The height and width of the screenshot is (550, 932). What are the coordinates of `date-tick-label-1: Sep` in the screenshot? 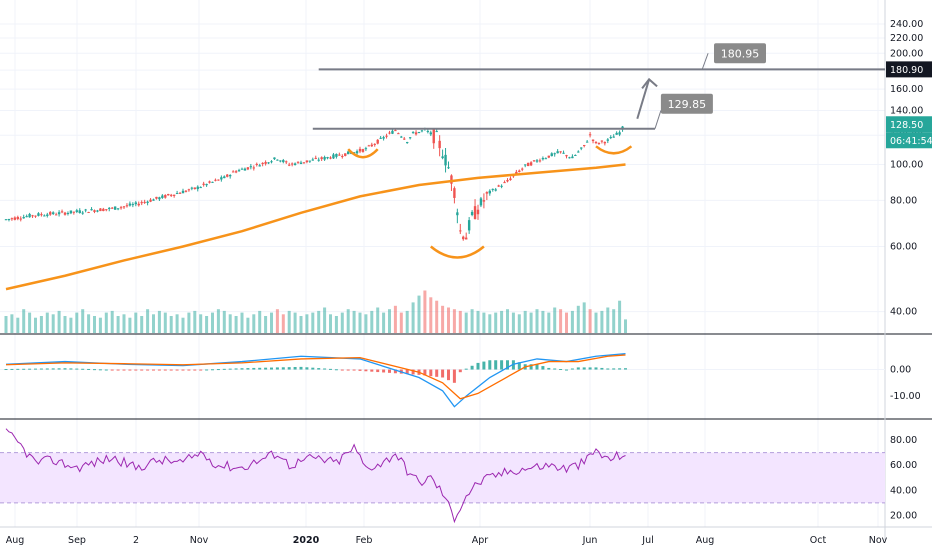 It's located at (77, 540).